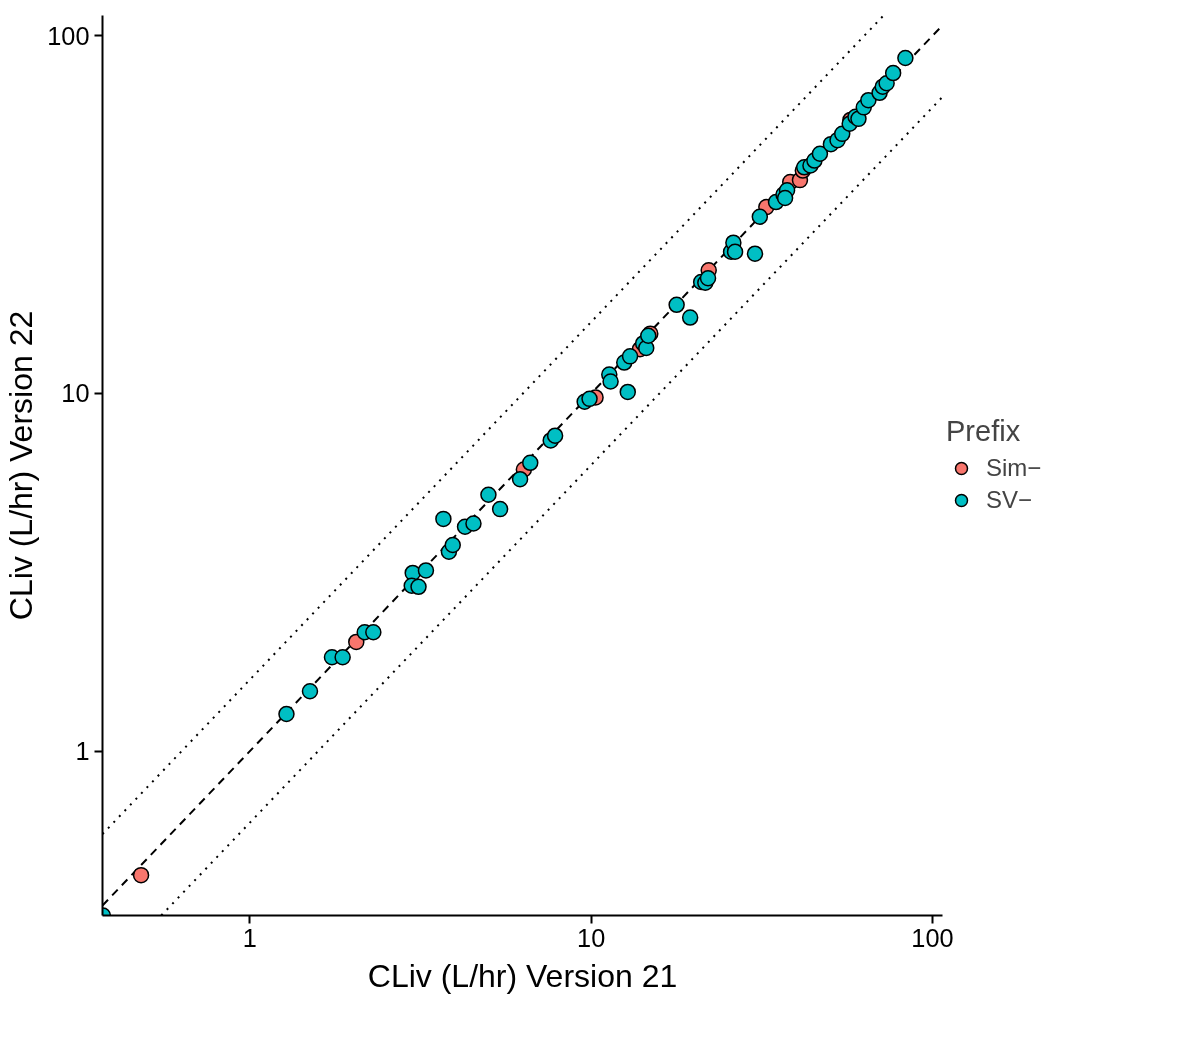 Image resolution: width=1190 pixels, height=1040 pixels. I want to click on legend-label: Sim−, so click(1014, 468).